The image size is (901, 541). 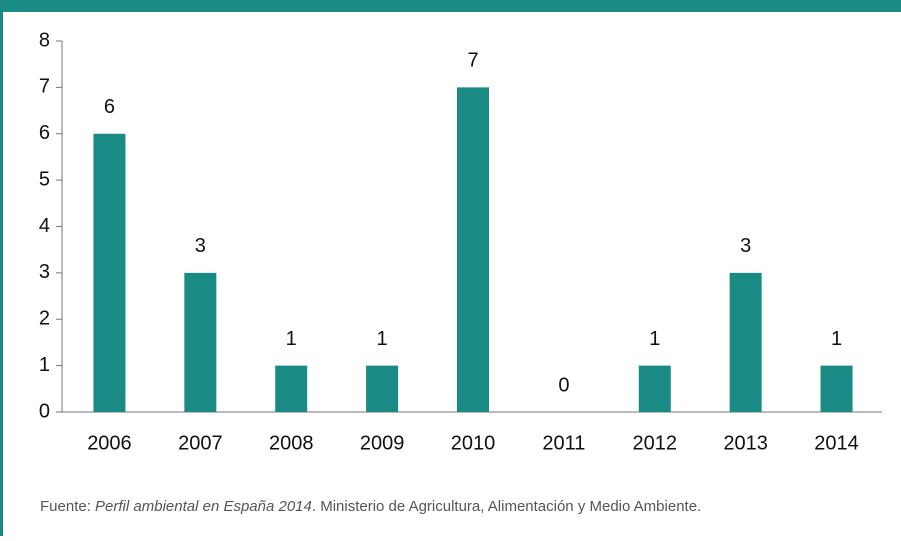 What do you see at coordinates (109, 107) in the screenshot?
I see `value-label: 6` at bounding box center [109, 107].